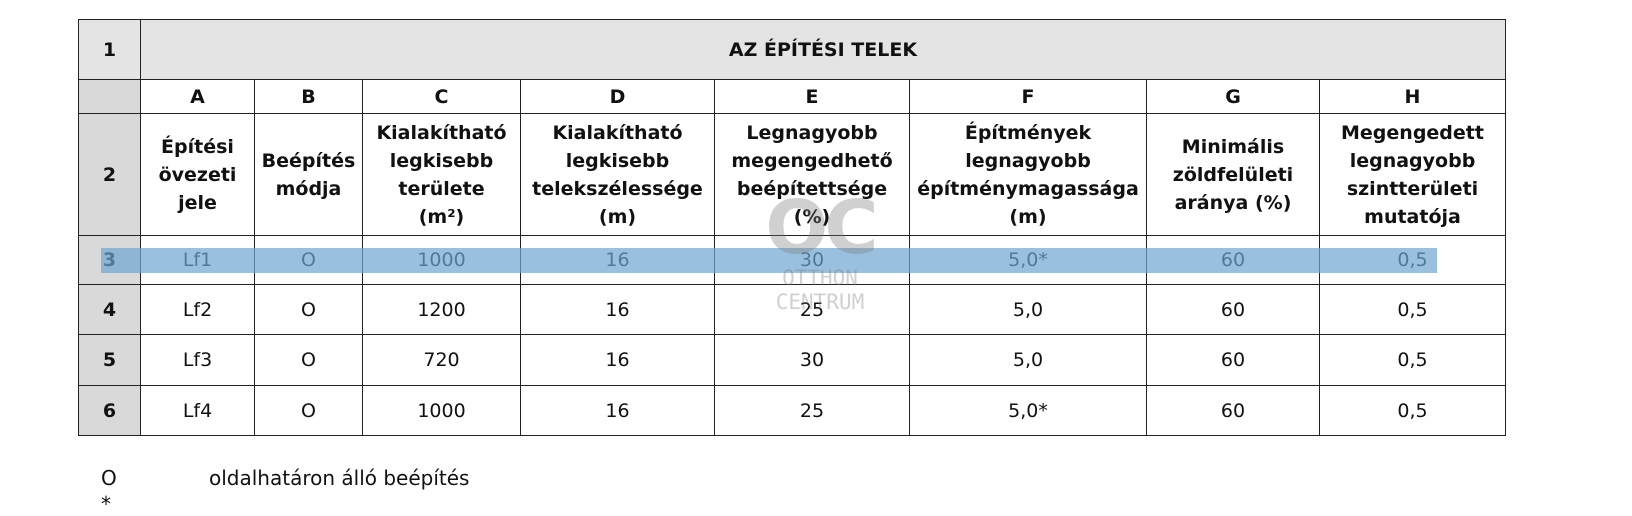 The width and height of the screenshot is (1632, 516). What do you see at coordinates (812, 96) in the screenshot?
I see `column-letter: E` at bounding box center [812, 96].